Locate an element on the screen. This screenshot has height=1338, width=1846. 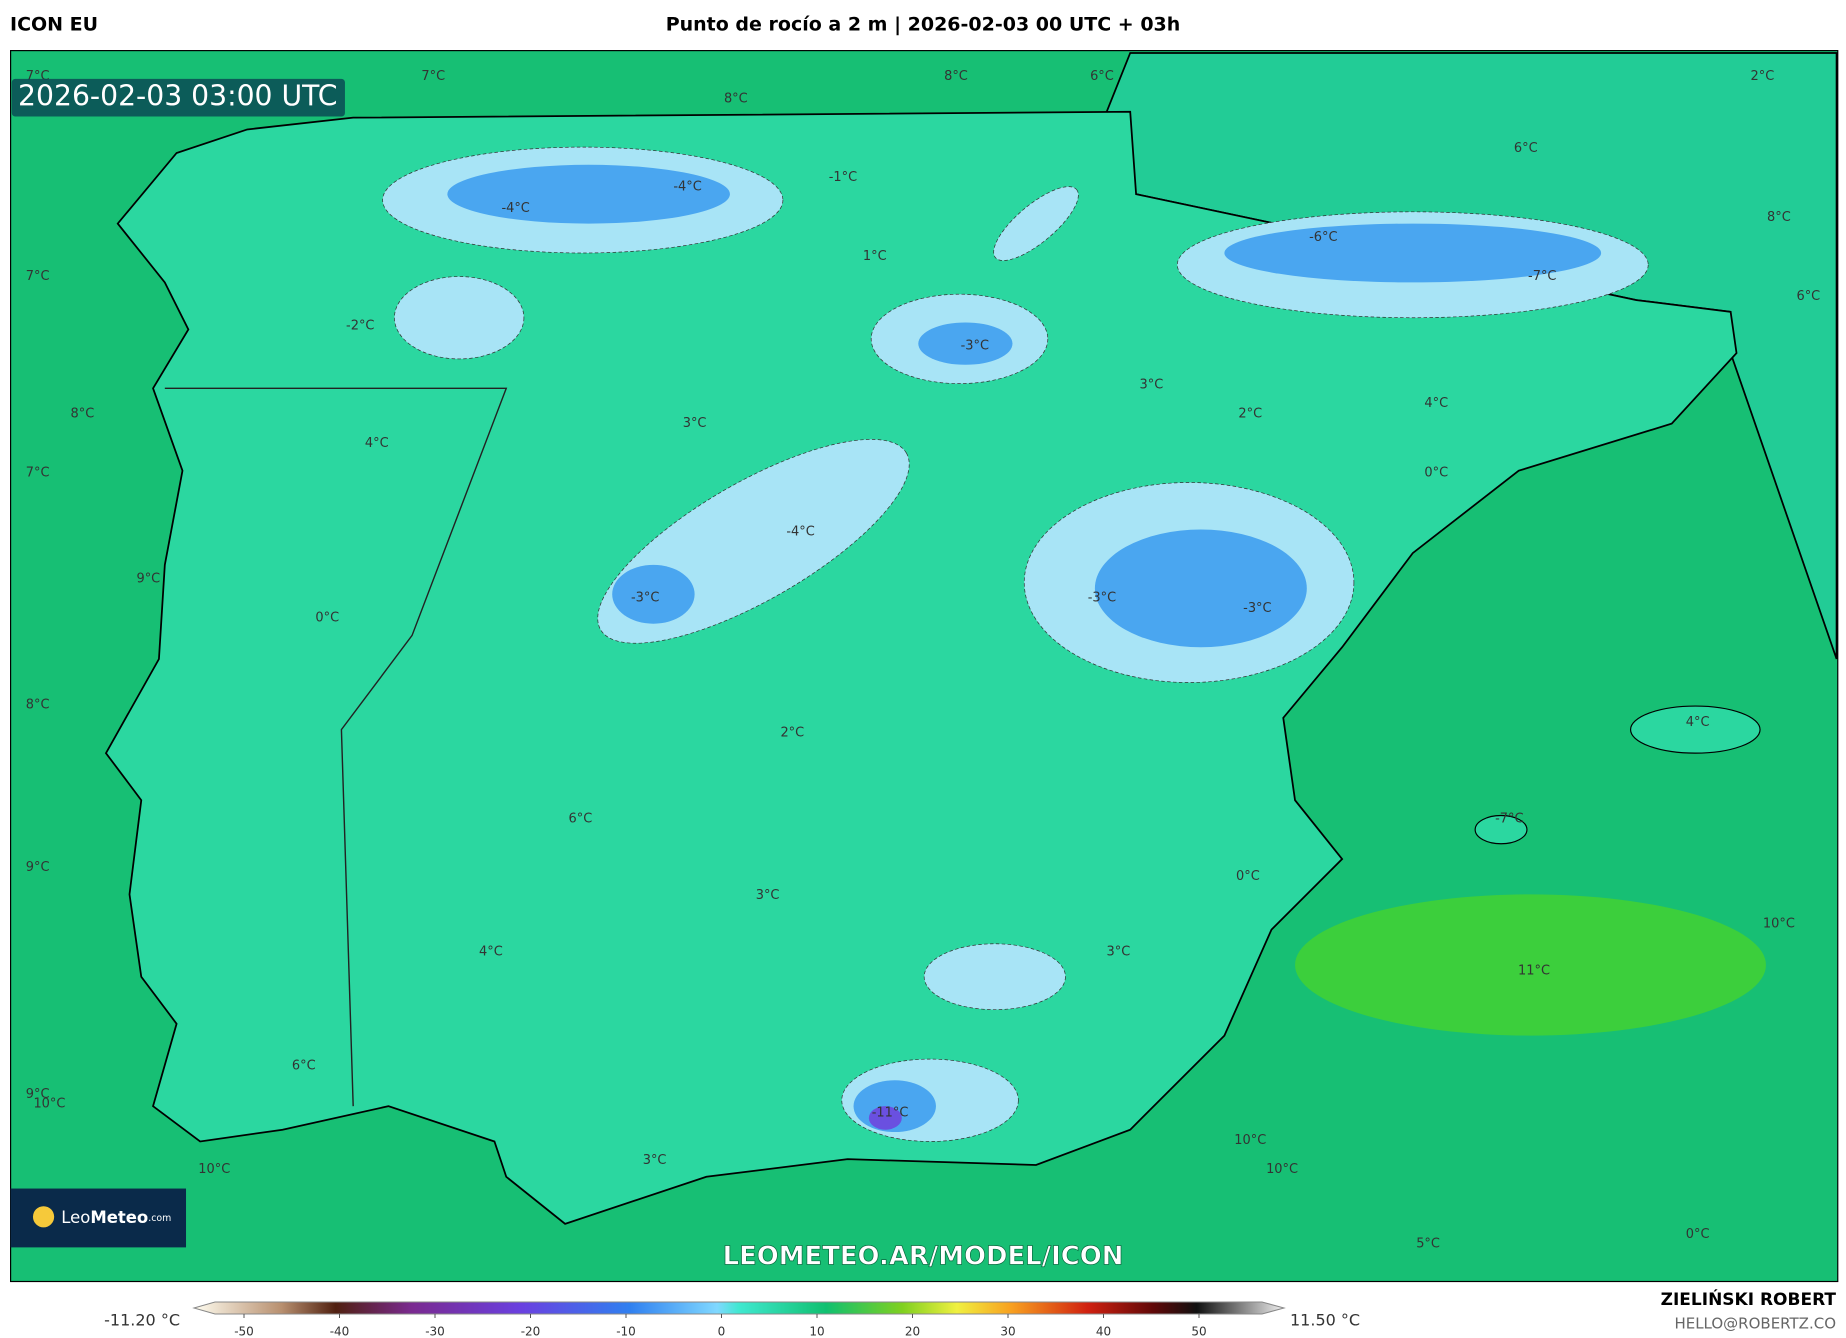
timestamp-box is located at coordinates (178, 97).